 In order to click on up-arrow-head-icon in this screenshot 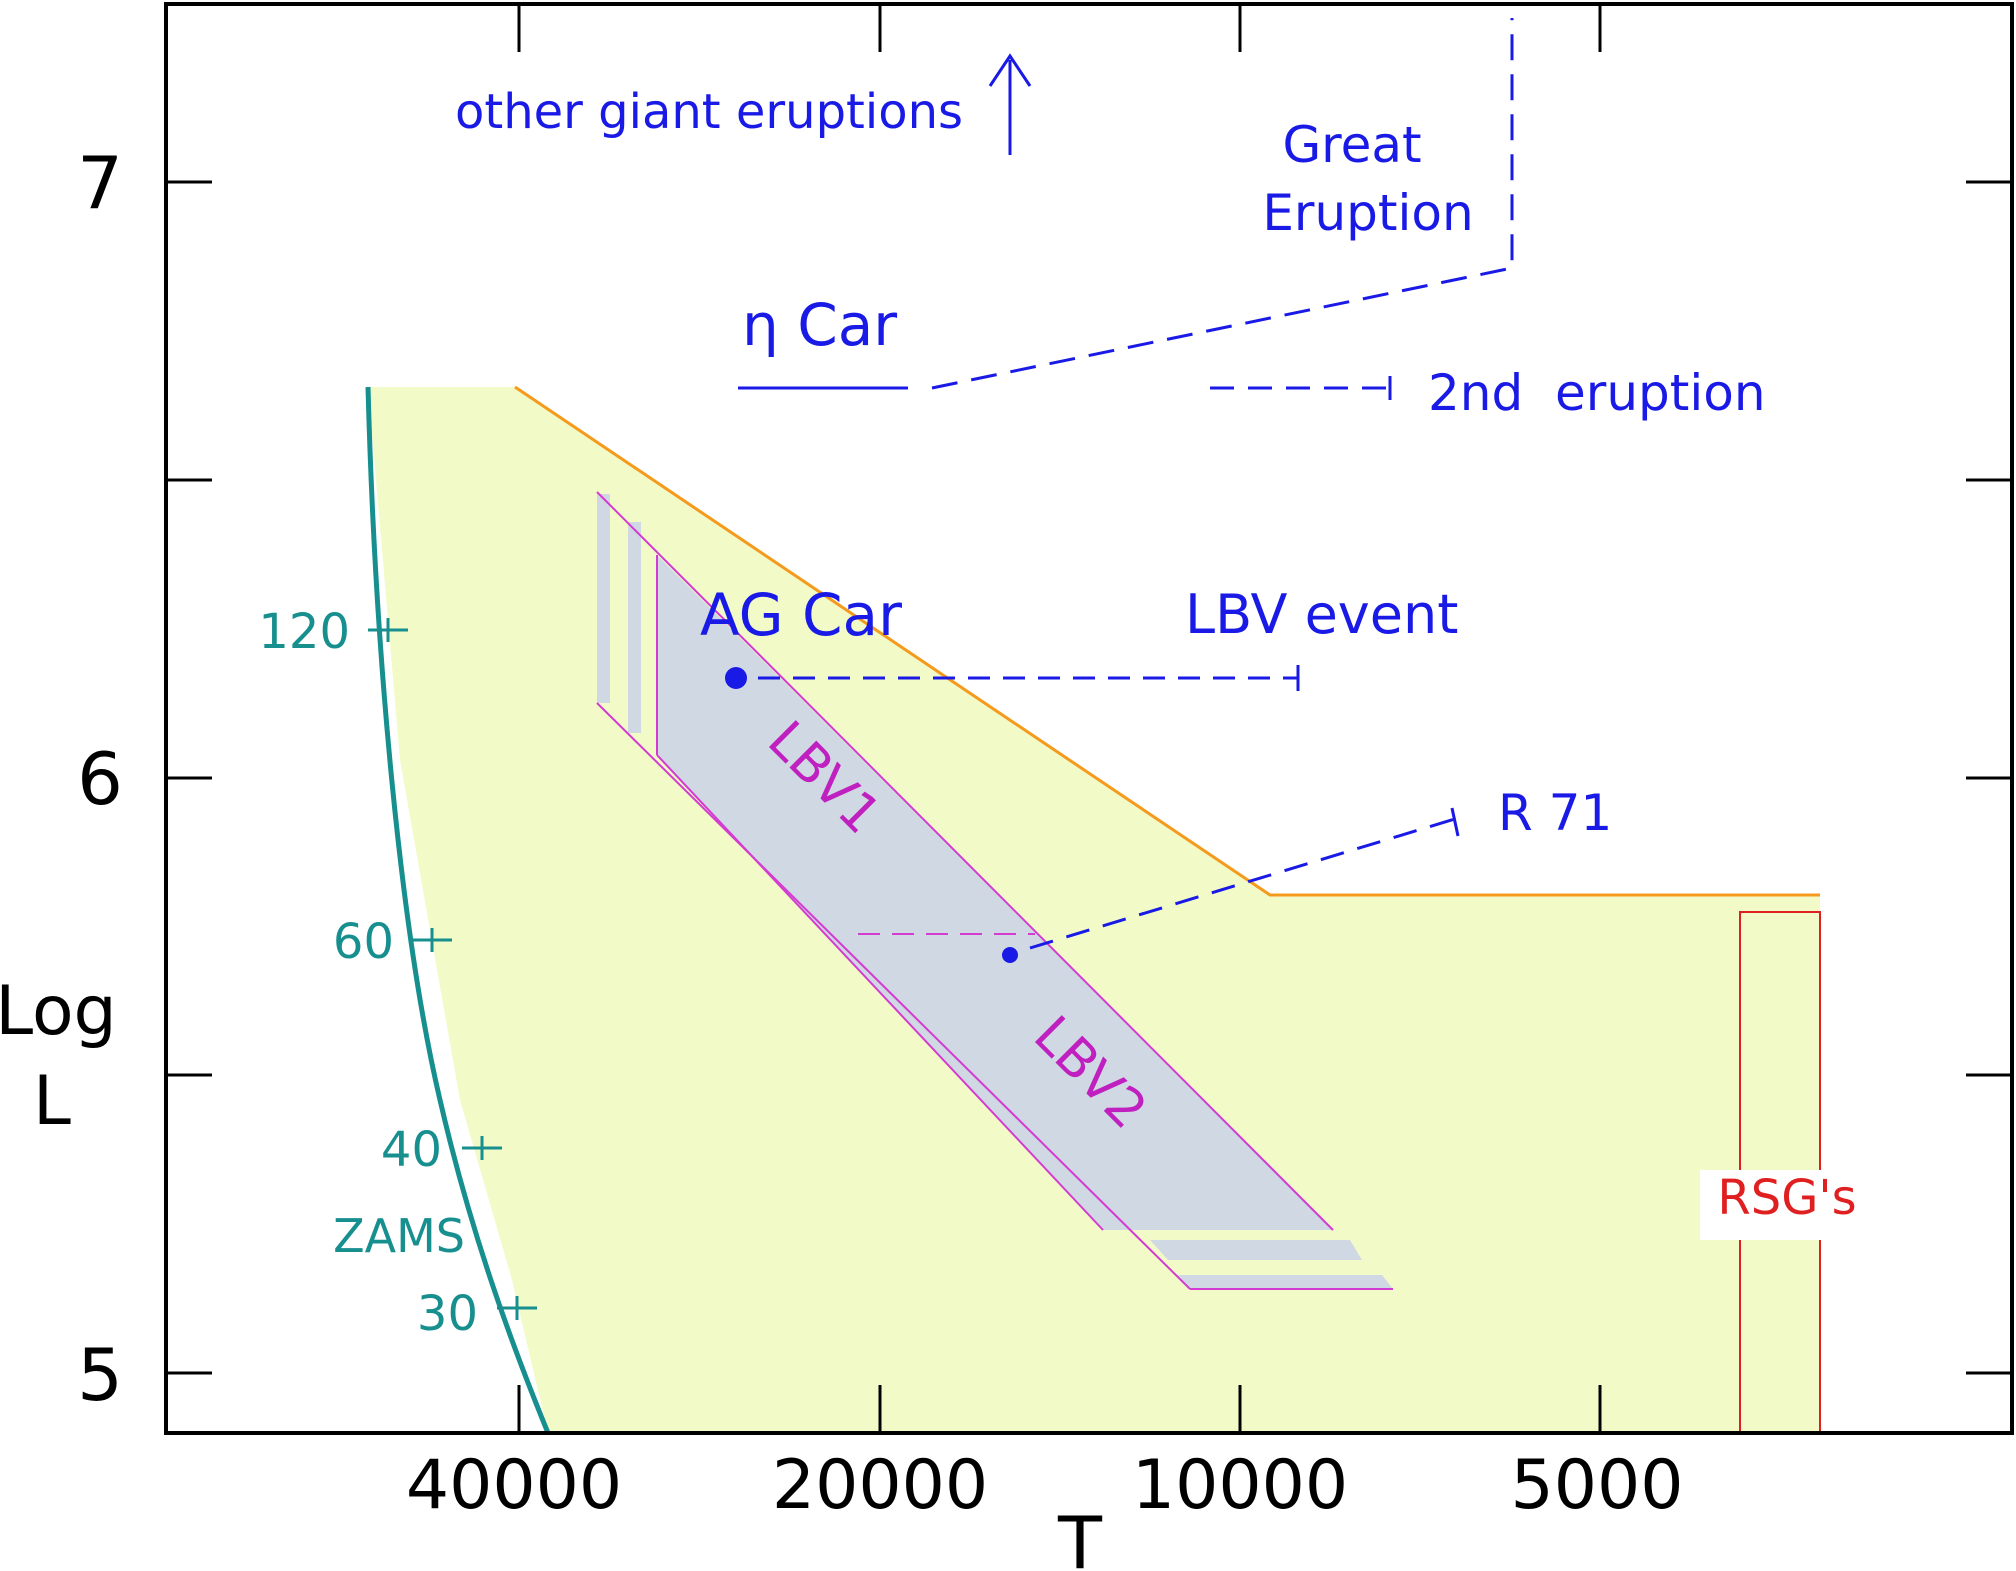, I will do `click(1010, 70)`.